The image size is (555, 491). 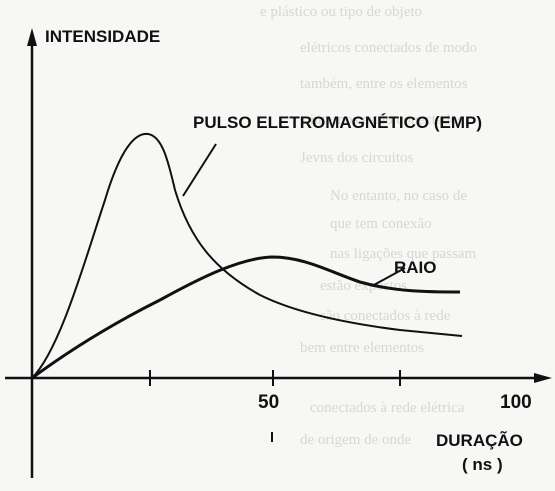 What do you see at coordinates (356, 158) in the screenshot?
I see `svg-text: Jevns dos circuitos` at bounding box center [356, 158].